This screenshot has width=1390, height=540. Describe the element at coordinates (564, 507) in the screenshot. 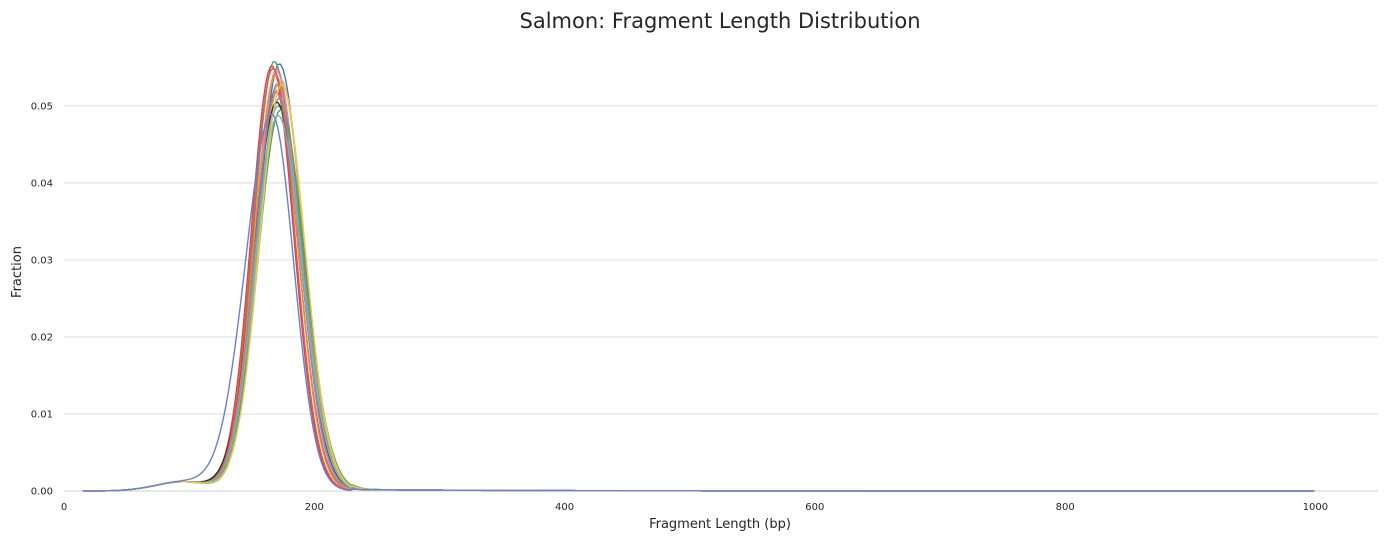

I see `x-tick-label: 400` at that location.